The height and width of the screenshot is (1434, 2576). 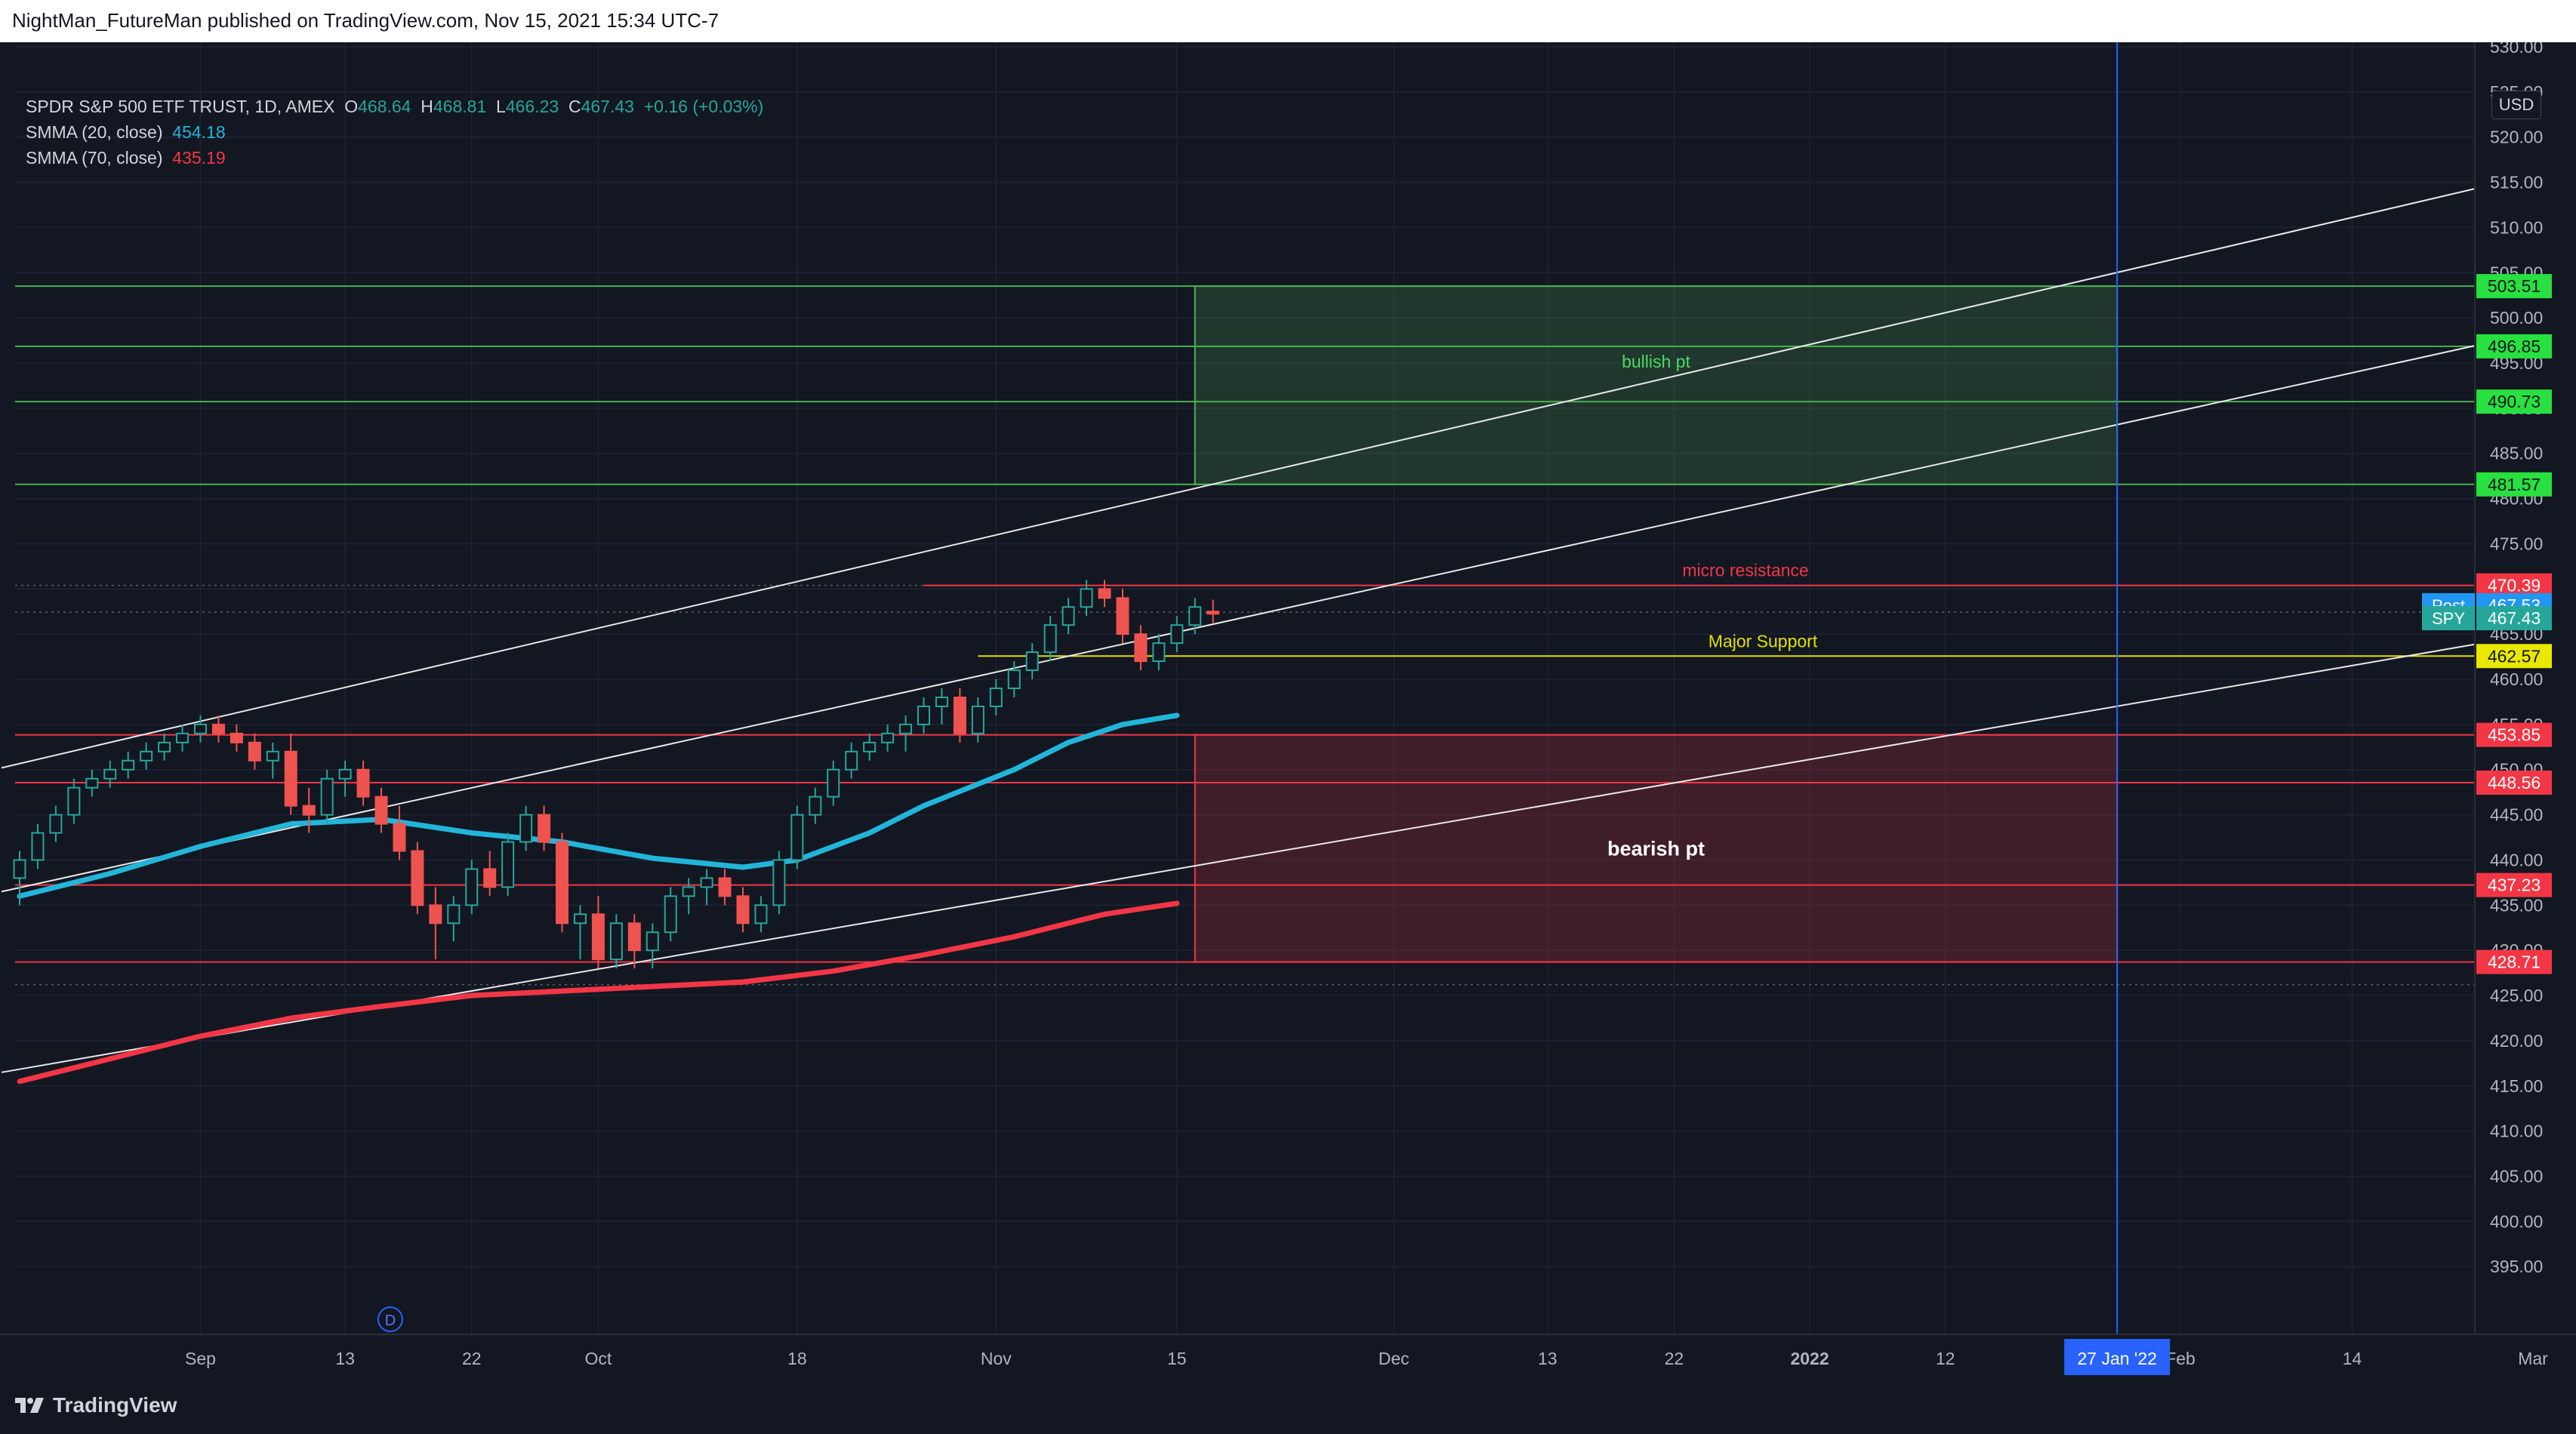 What do you see at coordinates (1809, 1358) in the screenshot?
I see `time-tick-label: 2022` at bounding box center [1809, 1358].